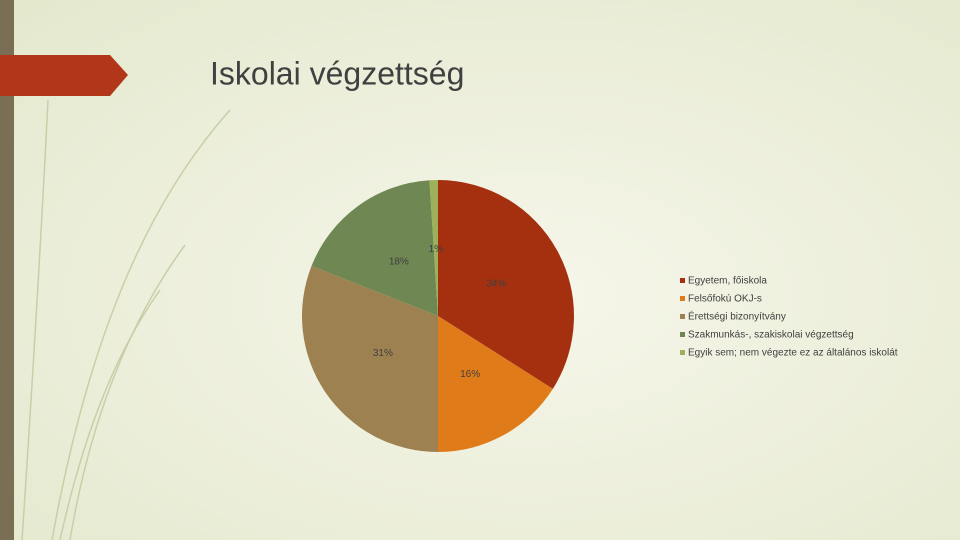 The image size is (960, 540). I want to click on data-label: 34%, so click(496, 284).